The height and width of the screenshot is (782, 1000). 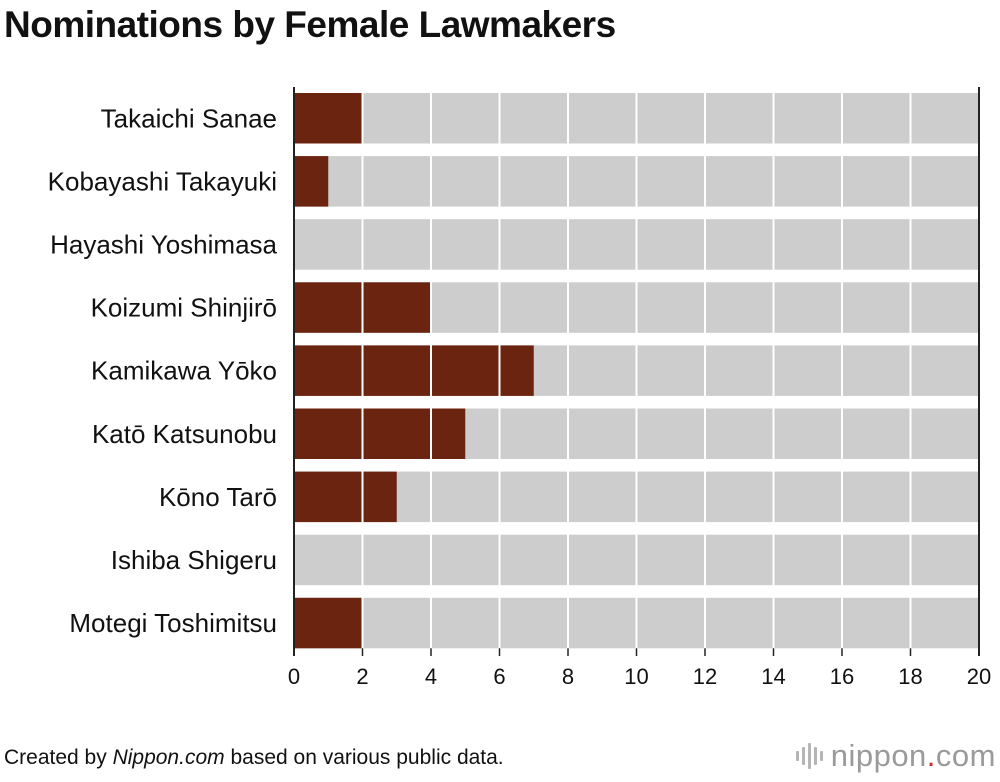 What do you see at coordinates (809, 756) in the screenshot?
I see `logo-bars-icon` at bounding box center [809, 756].